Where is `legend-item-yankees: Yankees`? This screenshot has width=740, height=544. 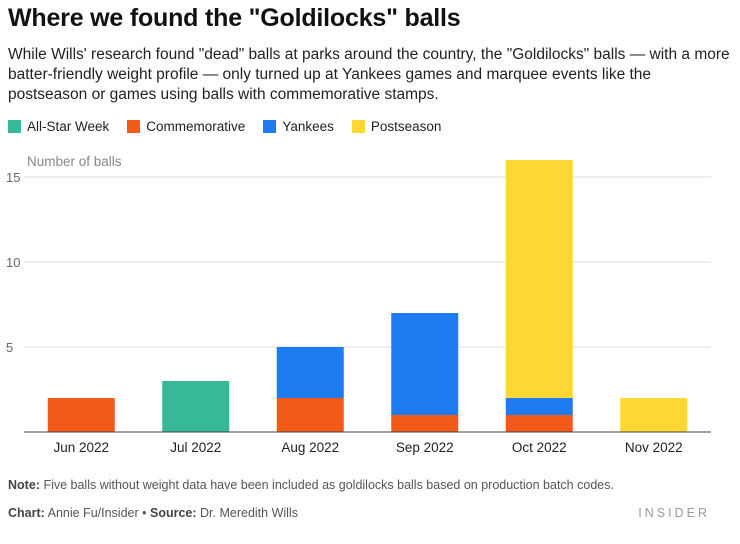 legend-item-yankees: Yankees is located at coordinates (298, 126).